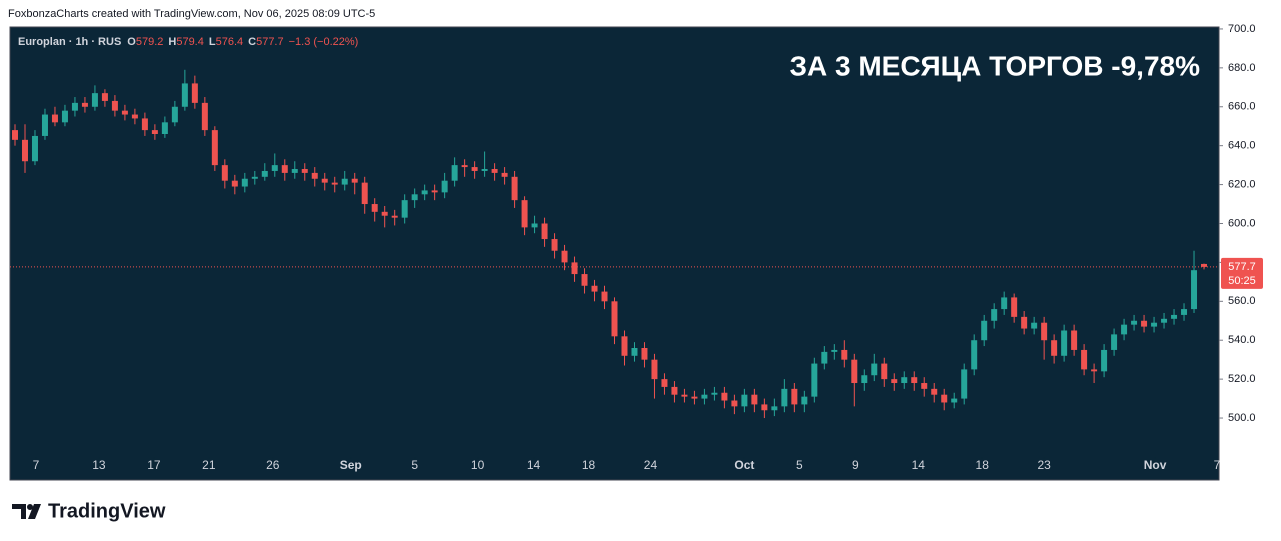  I want to click on price-tag-countdown: 50:25, so click(1242, 281).